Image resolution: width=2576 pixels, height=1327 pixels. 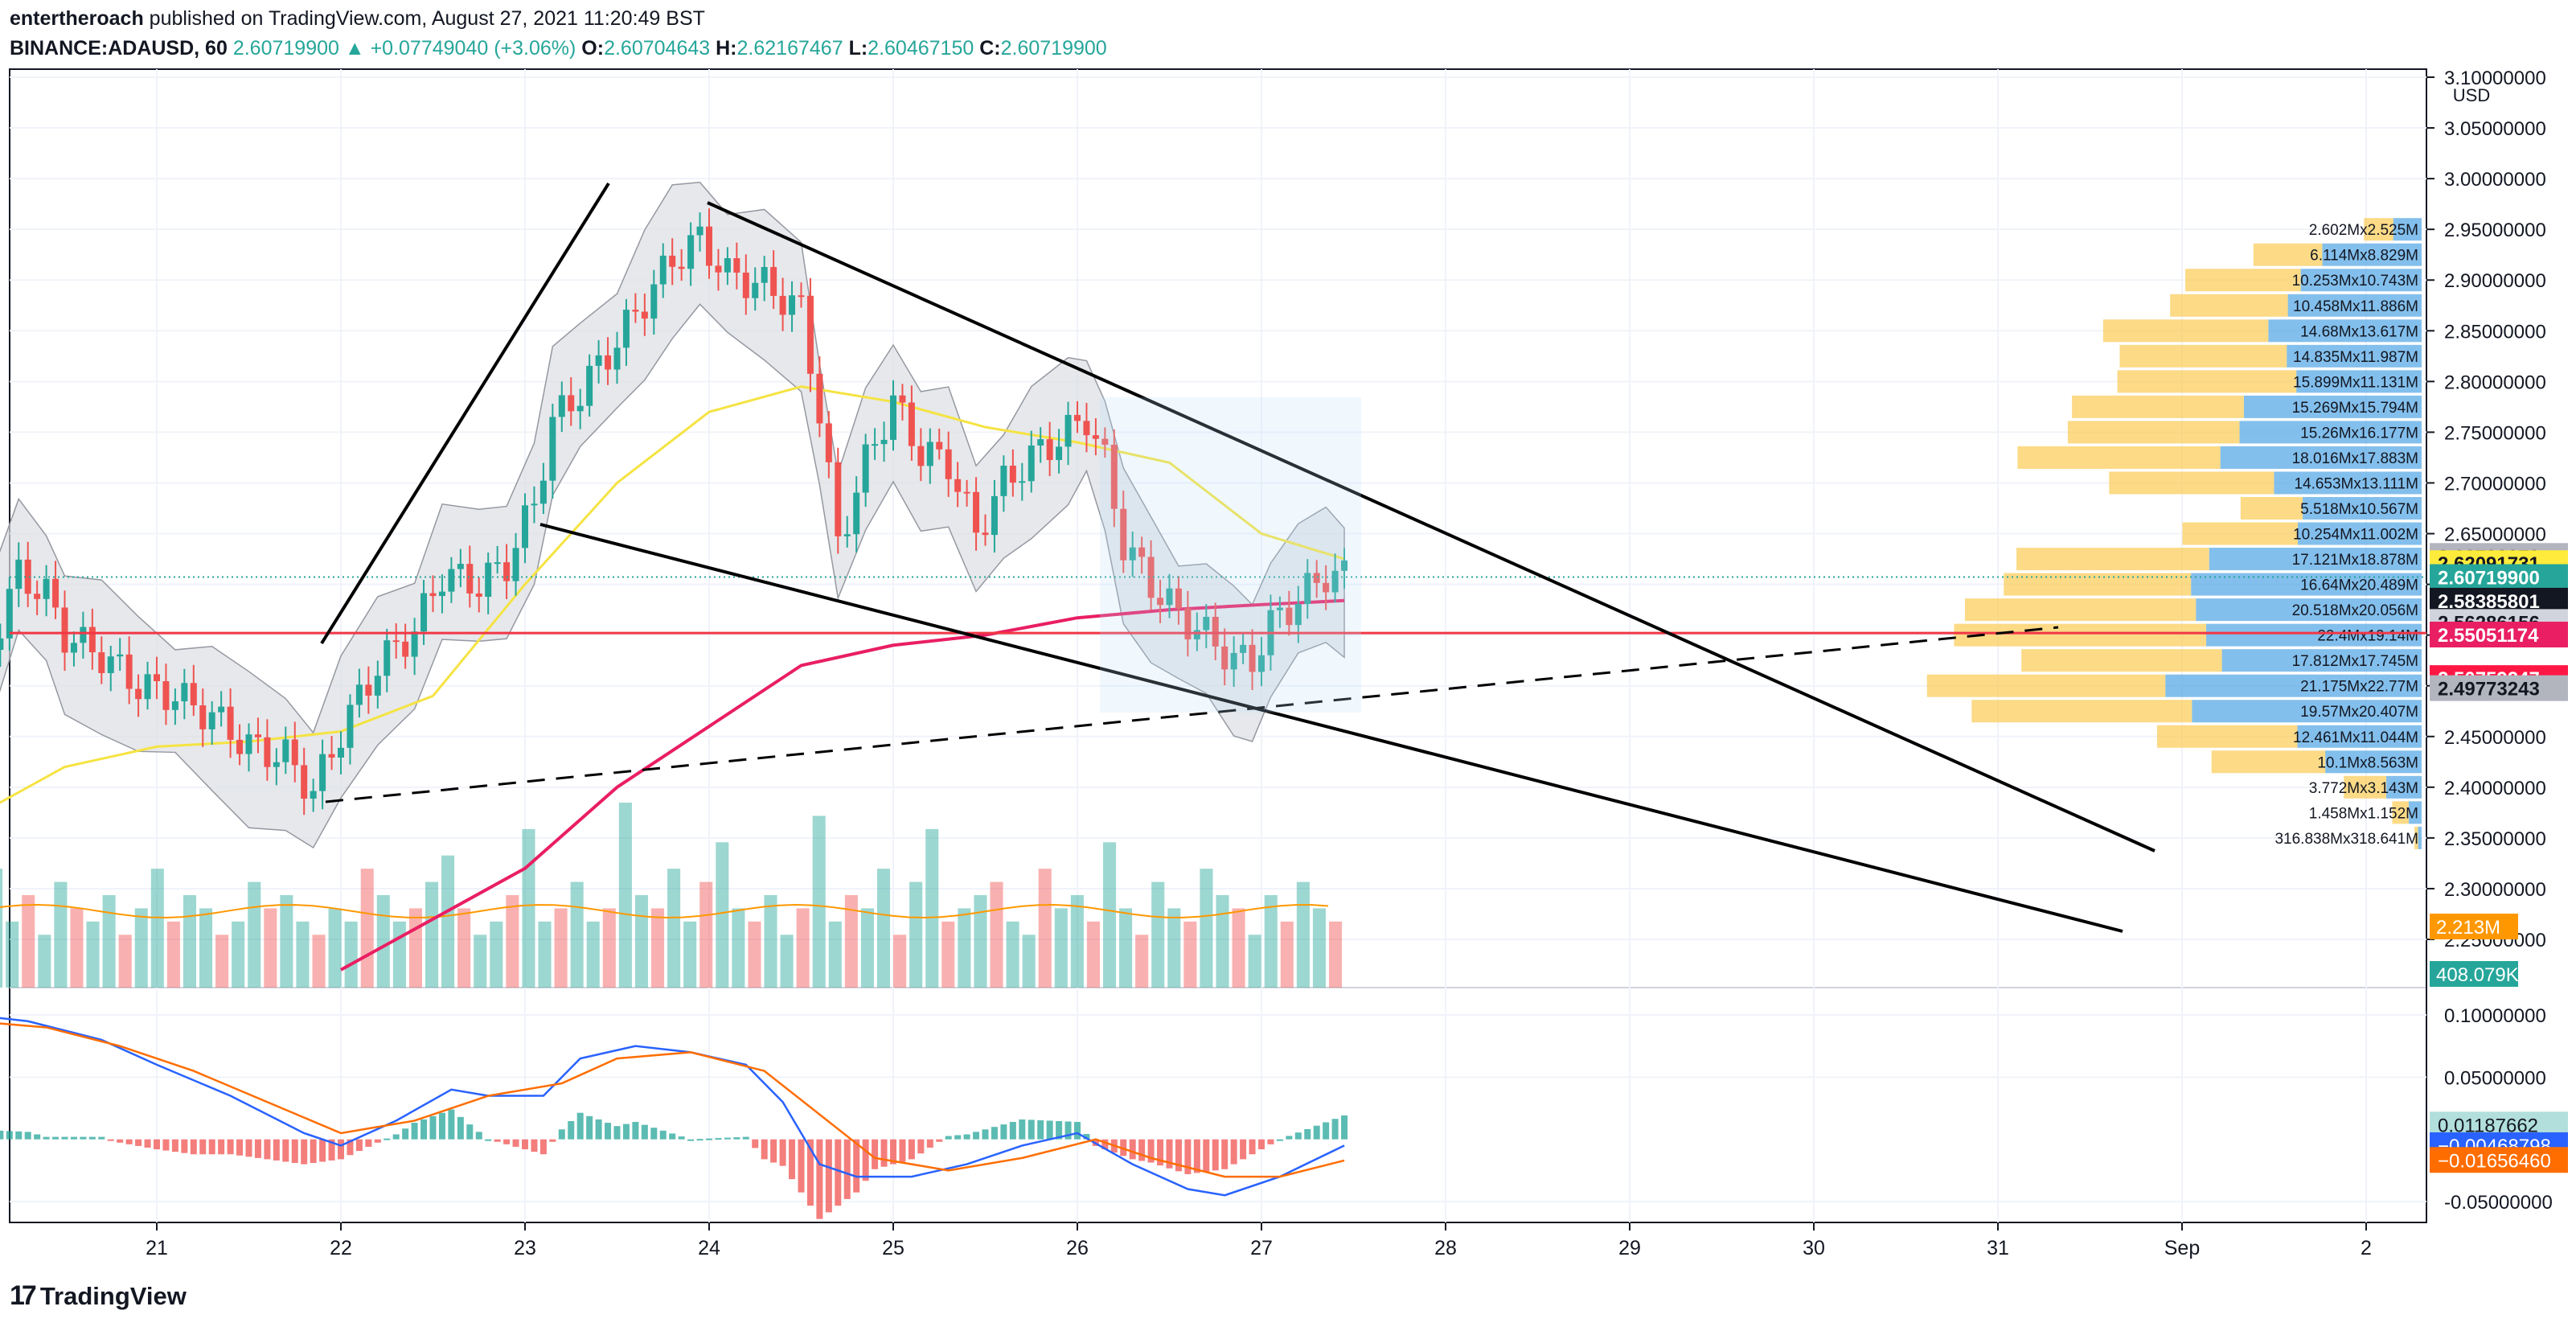 What do you see at coordinates (2355, 610) in the screenshot?
I see `vp-label: 20.518Mx20.056M` at bounding box center [2355, 610].